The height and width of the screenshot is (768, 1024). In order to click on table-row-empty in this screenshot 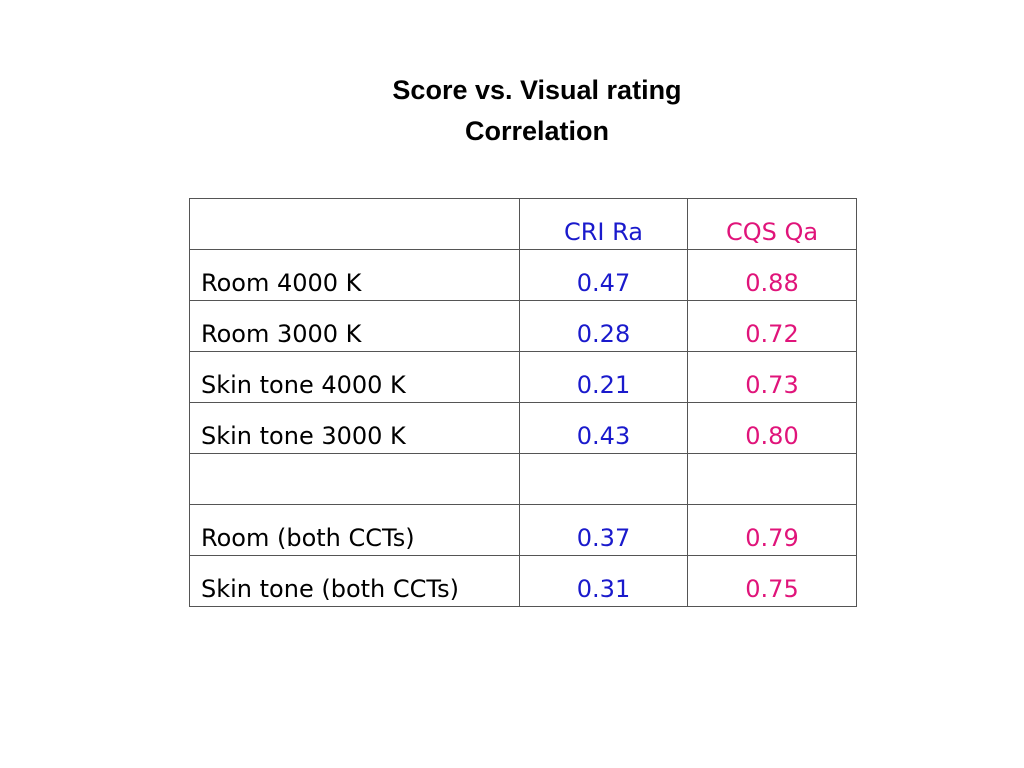, I will do `click(523, 479)`.